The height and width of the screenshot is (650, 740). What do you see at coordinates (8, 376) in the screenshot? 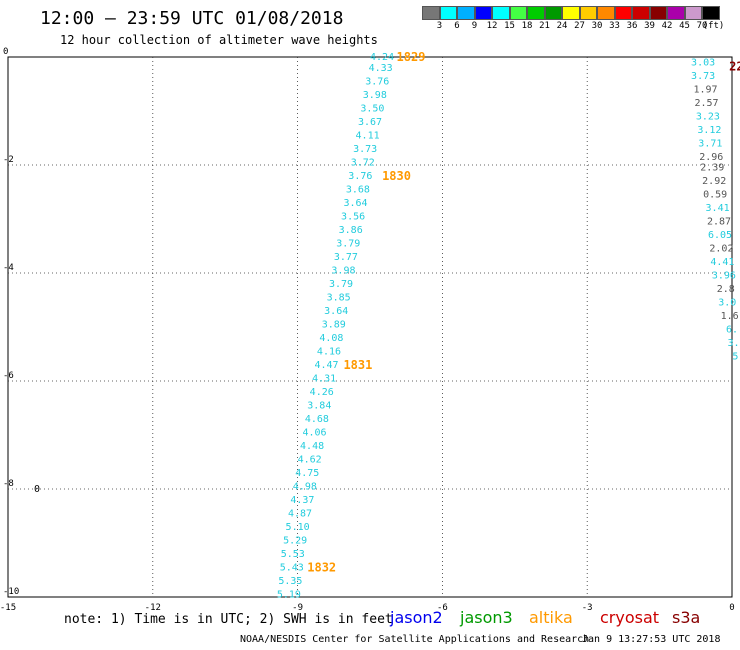
I see `y-tick-label: -6` at bounding box center [8, 376].